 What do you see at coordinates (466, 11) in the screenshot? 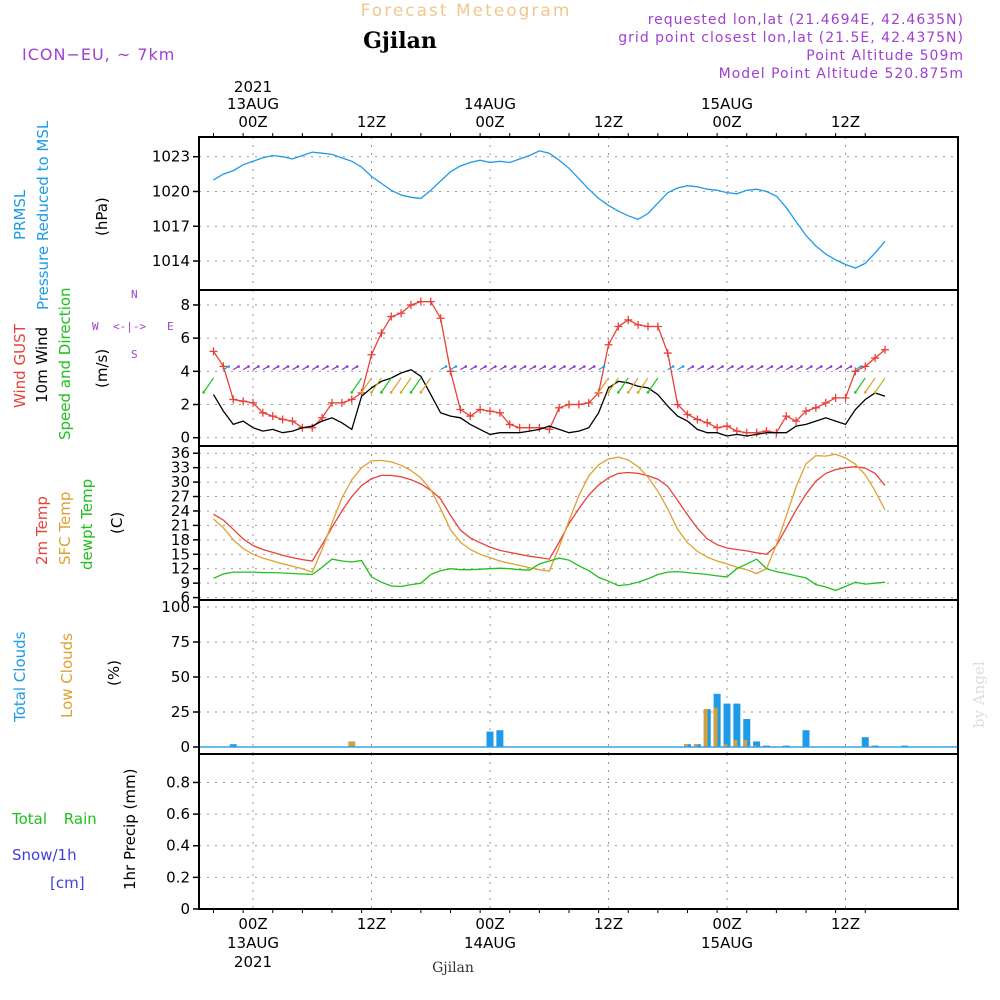
I see `chart-title: Forecast Meteogram` at bounding box center [466, 11].